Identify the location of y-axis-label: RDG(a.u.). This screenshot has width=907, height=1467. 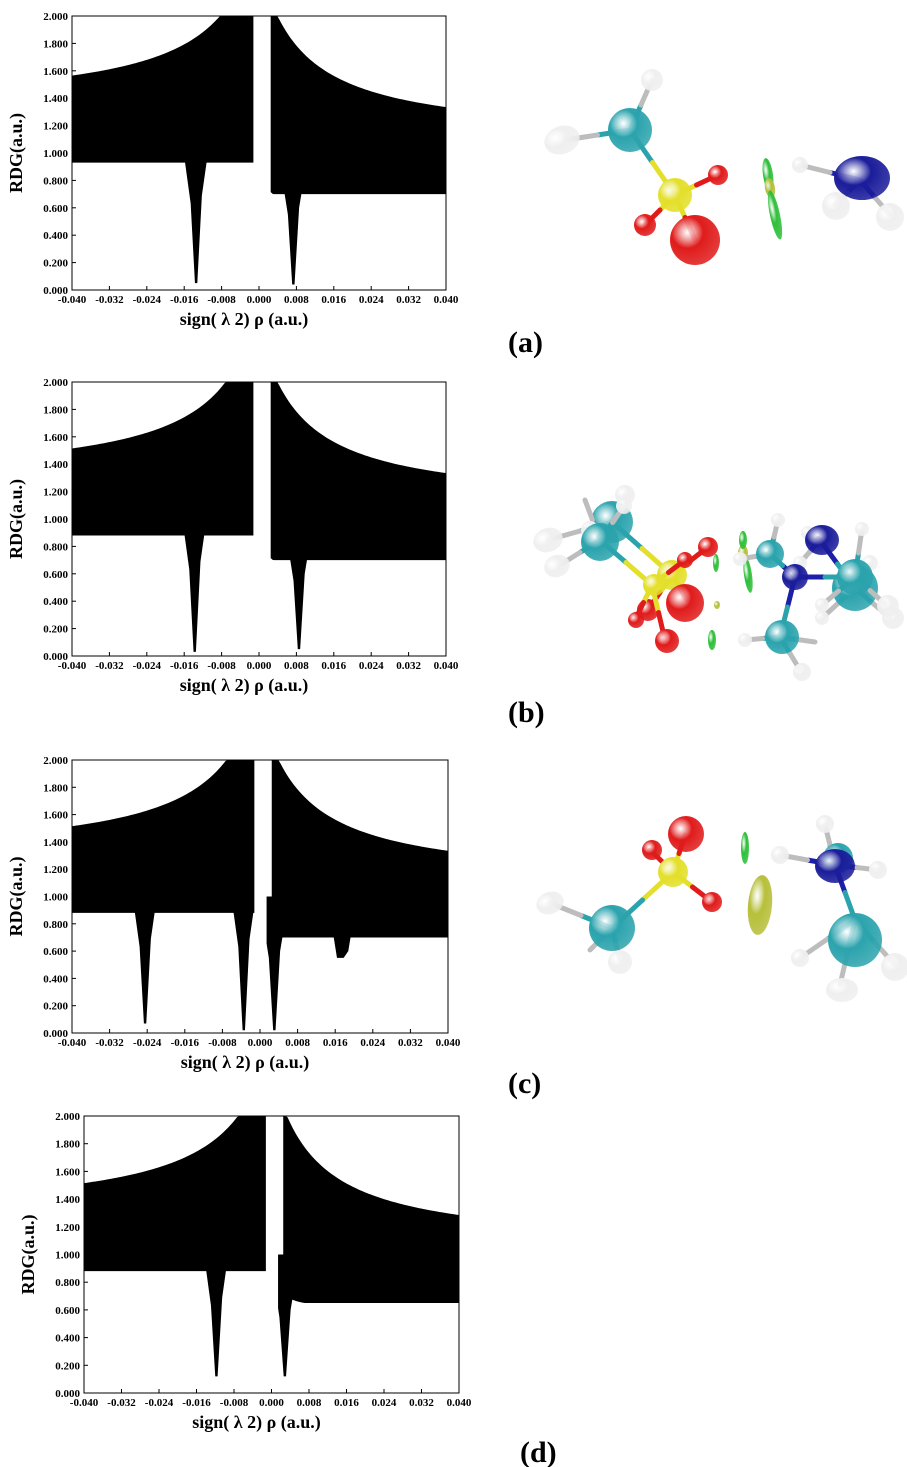
(16, 519).